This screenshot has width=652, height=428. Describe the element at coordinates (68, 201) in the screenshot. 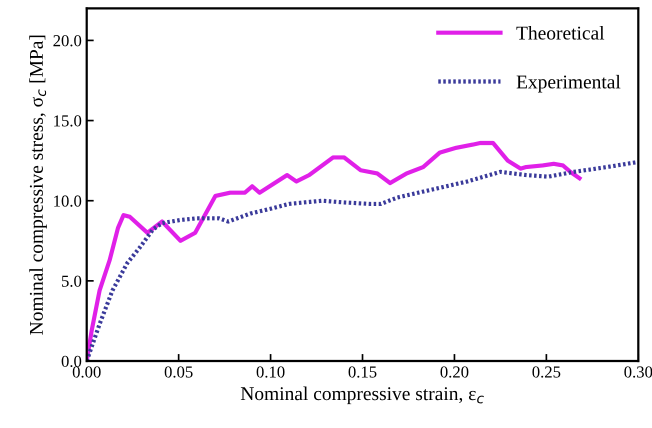

I see `y-tick-label: 10.0` at that location.